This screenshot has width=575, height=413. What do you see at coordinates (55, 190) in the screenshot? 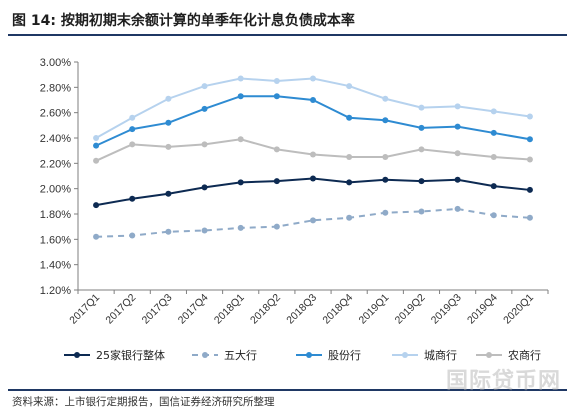
I see `y-tick-label: 2.00%` at bounding box center [55, 190].